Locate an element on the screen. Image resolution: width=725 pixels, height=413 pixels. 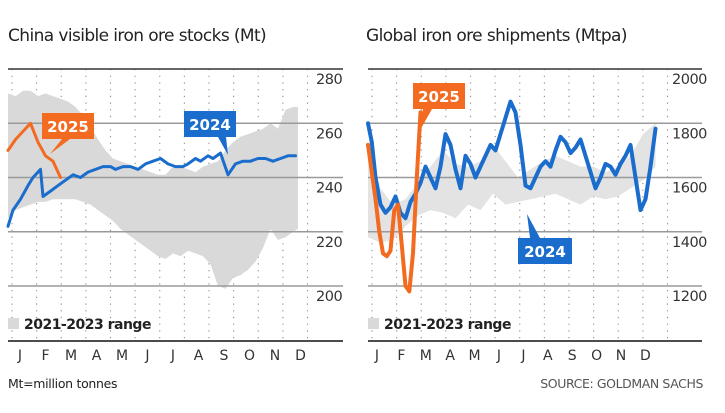
series-line-2024 is located at coordinates (151, 189).